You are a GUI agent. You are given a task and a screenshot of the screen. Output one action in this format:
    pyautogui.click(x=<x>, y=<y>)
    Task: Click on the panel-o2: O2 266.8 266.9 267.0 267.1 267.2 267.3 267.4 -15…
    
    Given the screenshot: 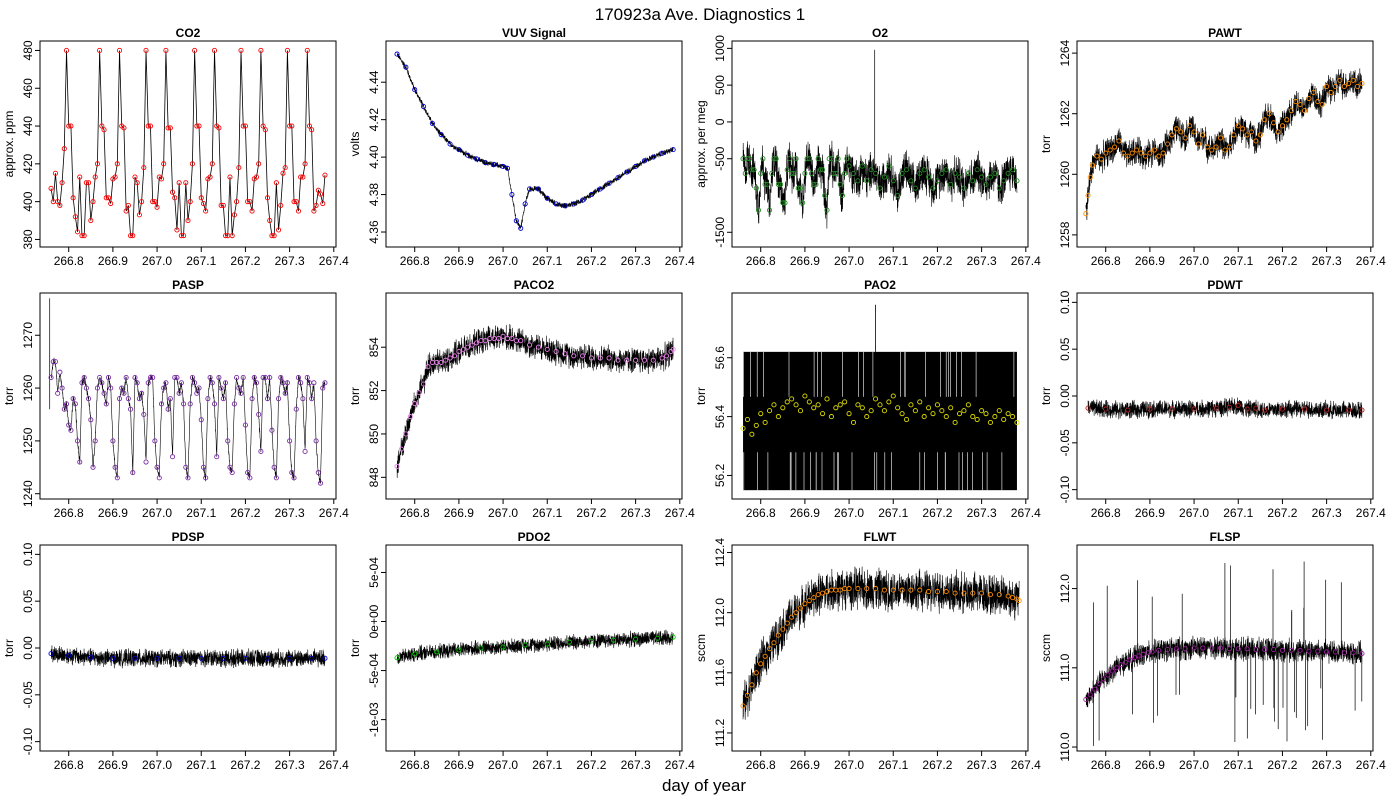 What is the action you would take?
    pyautogui.click(x=867, y=147)
    